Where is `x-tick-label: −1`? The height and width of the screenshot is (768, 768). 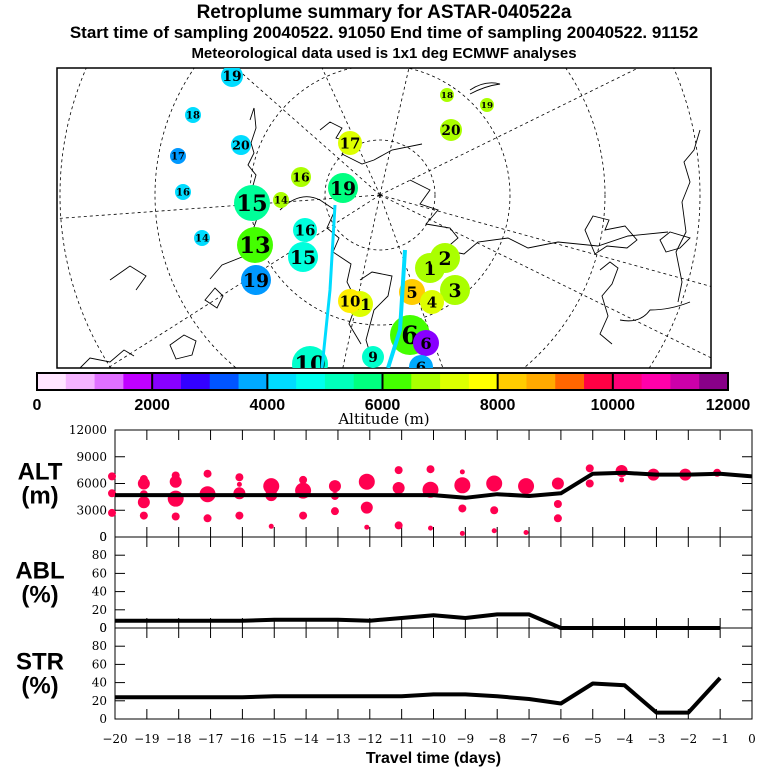
x-tick-label: −1 is located at coordinates (720, 739).